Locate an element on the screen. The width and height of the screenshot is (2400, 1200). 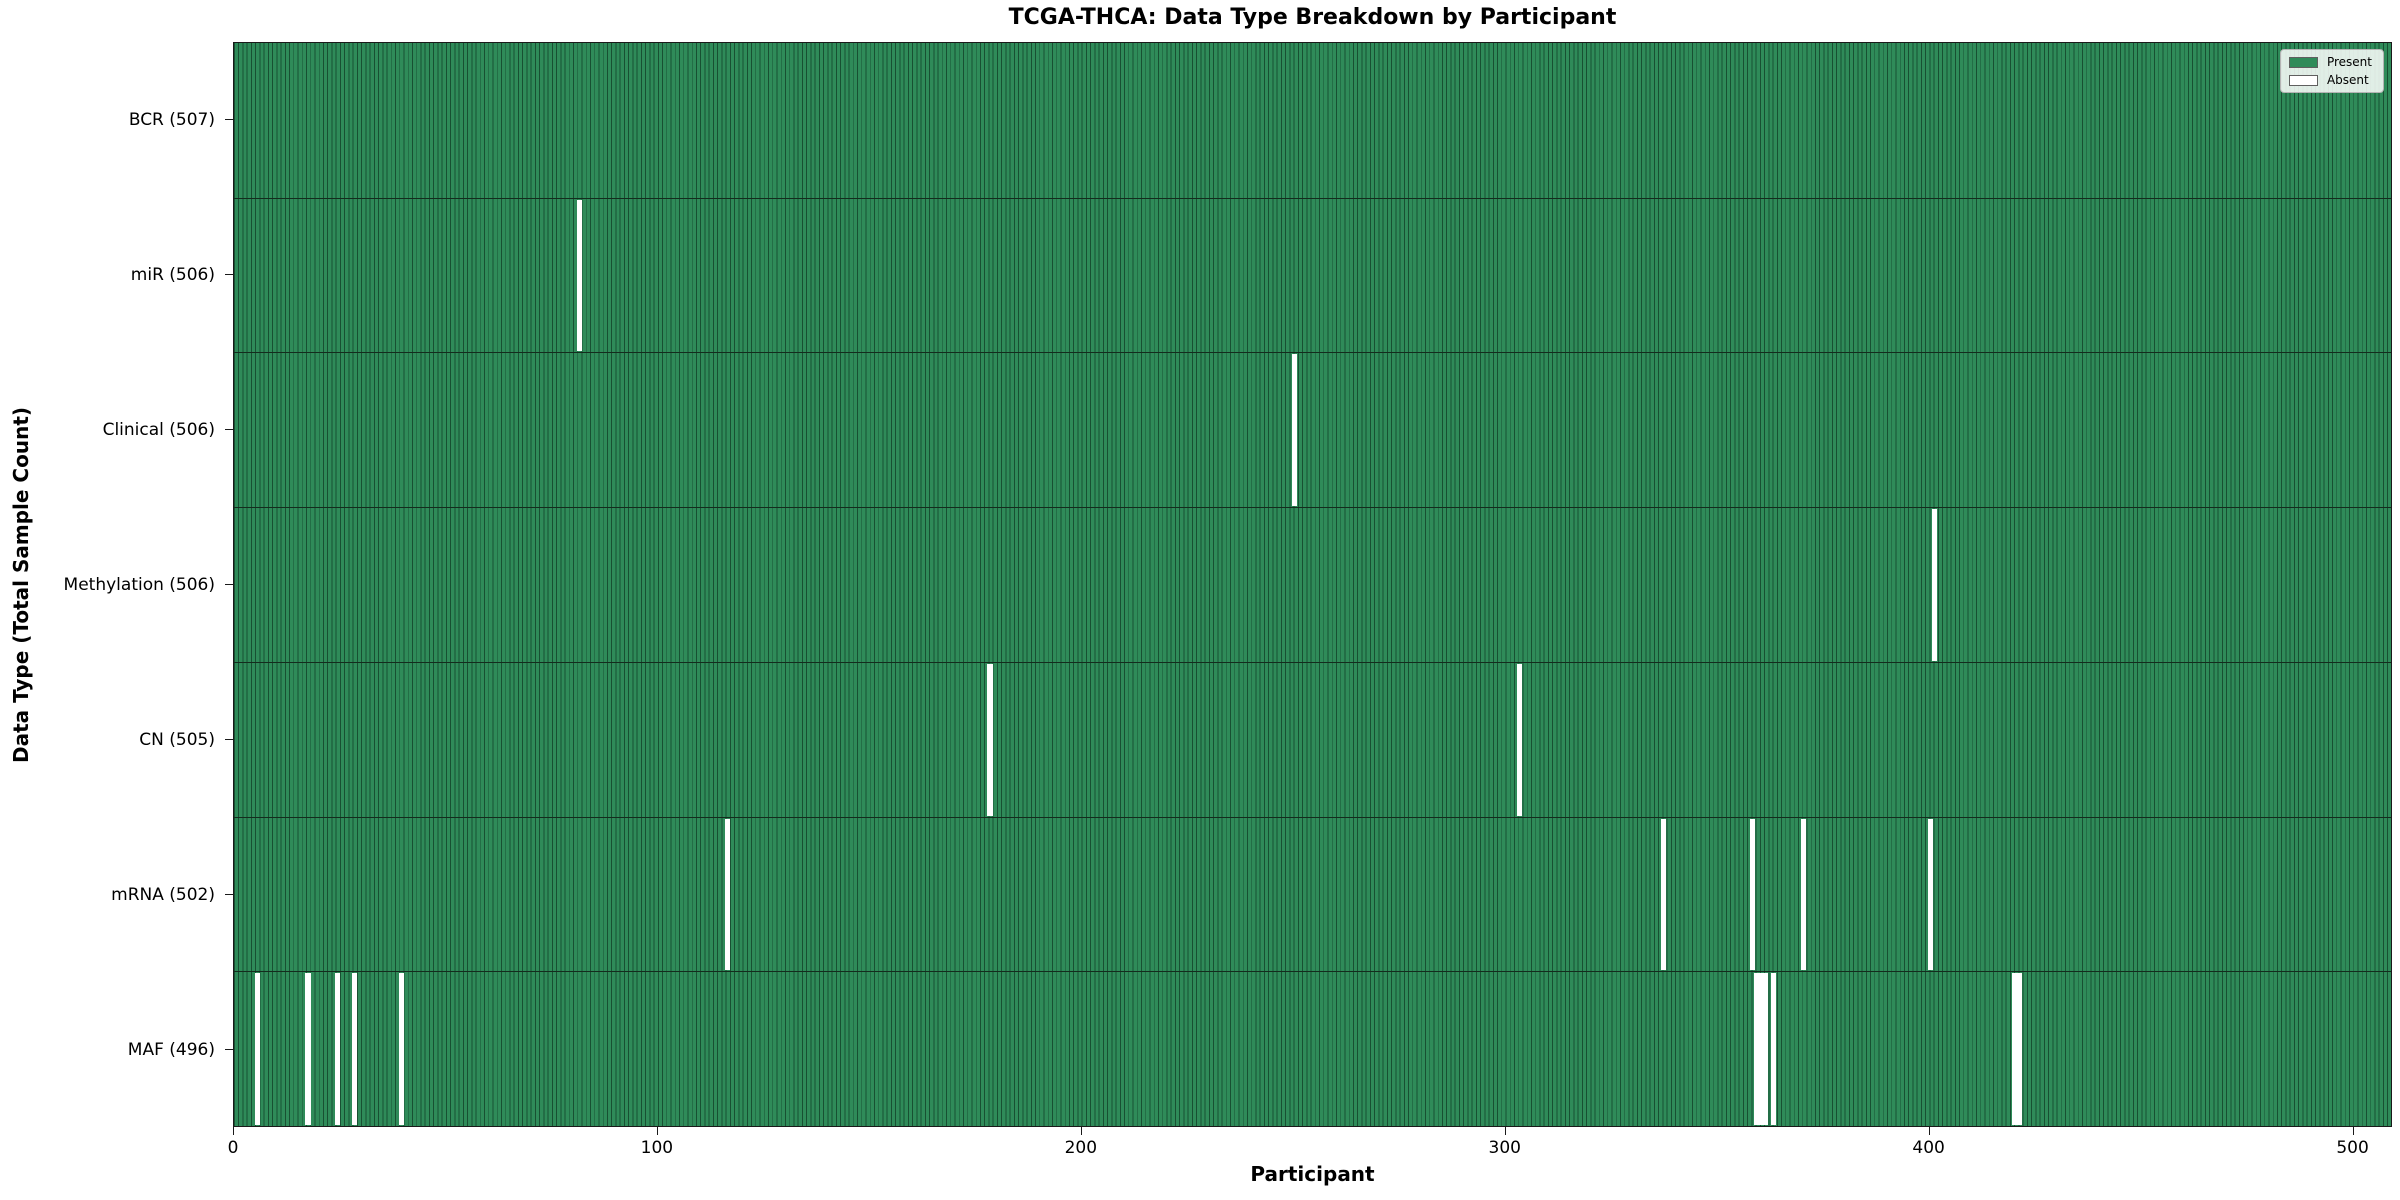
legend: Present Absent is located at coordinates (2331, 71).